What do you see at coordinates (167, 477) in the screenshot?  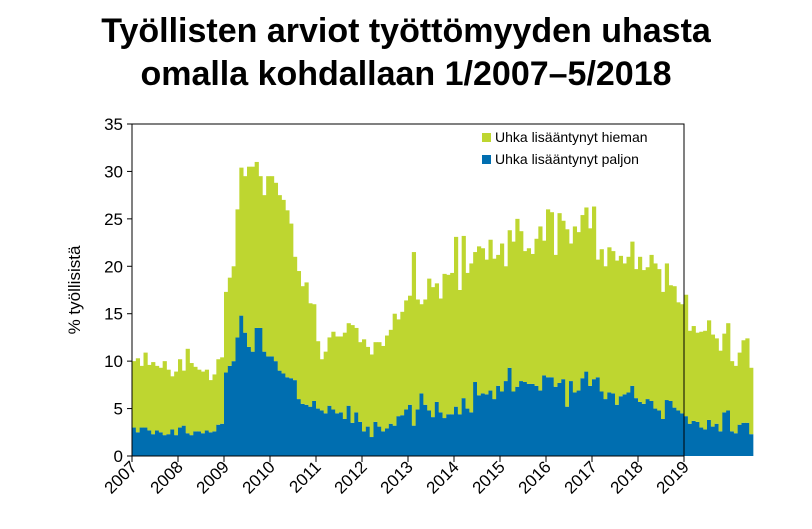 I see `x-tick-label: 2008` at bounding box center [167, 477].